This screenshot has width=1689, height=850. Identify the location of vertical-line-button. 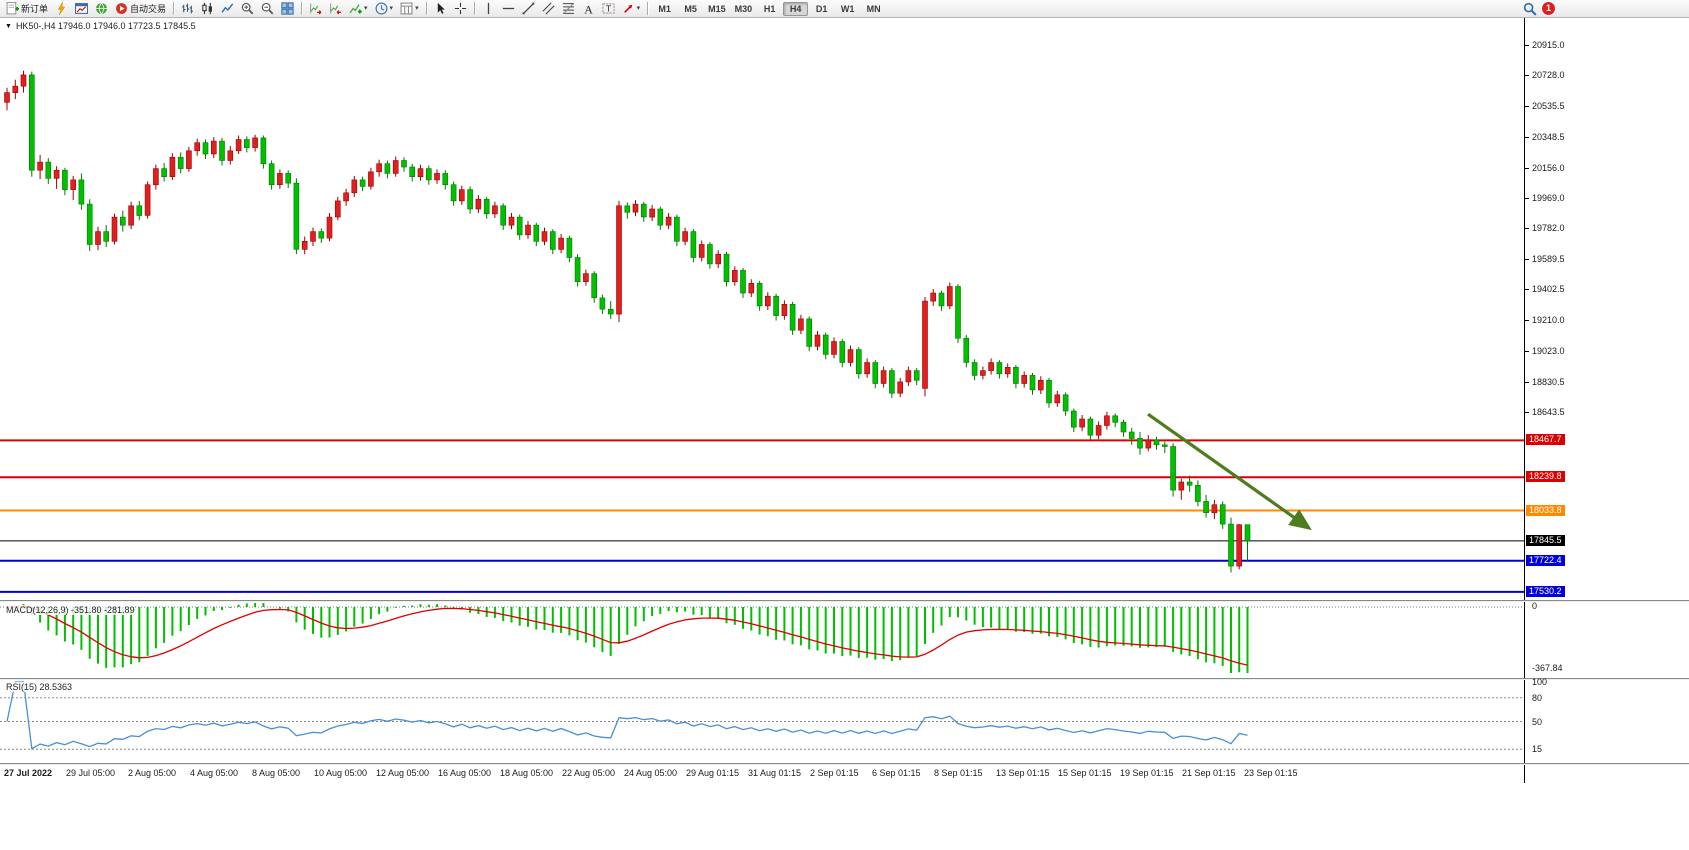
(488, 9).